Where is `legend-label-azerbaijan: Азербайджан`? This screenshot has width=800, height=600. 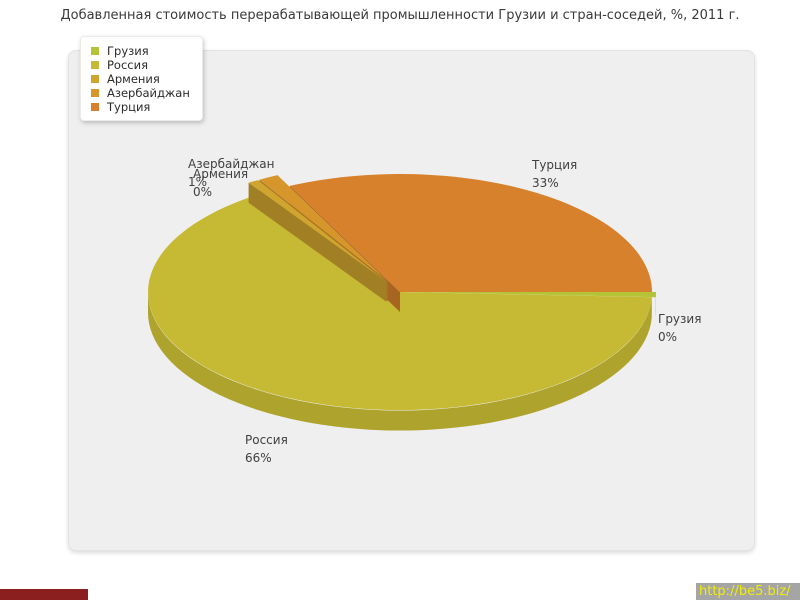 legend-label-azerbaijan: Азербайджан is located at coordinates (148, 92).